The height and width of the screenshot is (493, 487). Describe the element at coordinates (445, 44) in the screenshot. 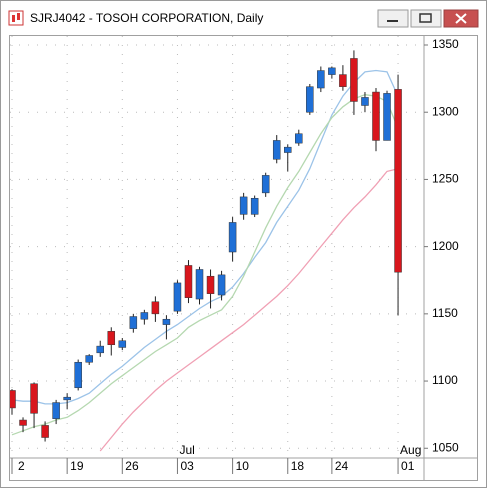

I see `y-tick-label: 1350` at that location.